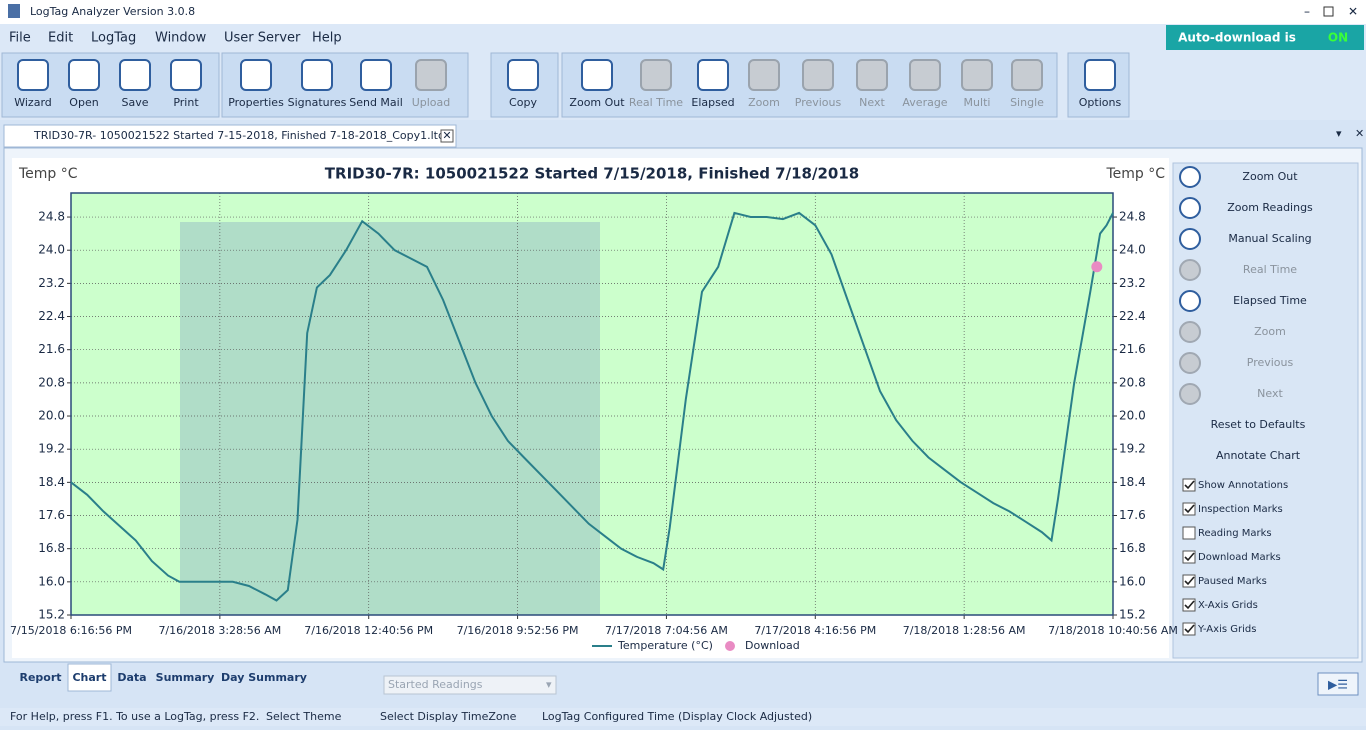 Image resolution: width=1366 pixels, height=730 pixels. I want to click on y2-tick-label: 19.2, so click(1132, 449).